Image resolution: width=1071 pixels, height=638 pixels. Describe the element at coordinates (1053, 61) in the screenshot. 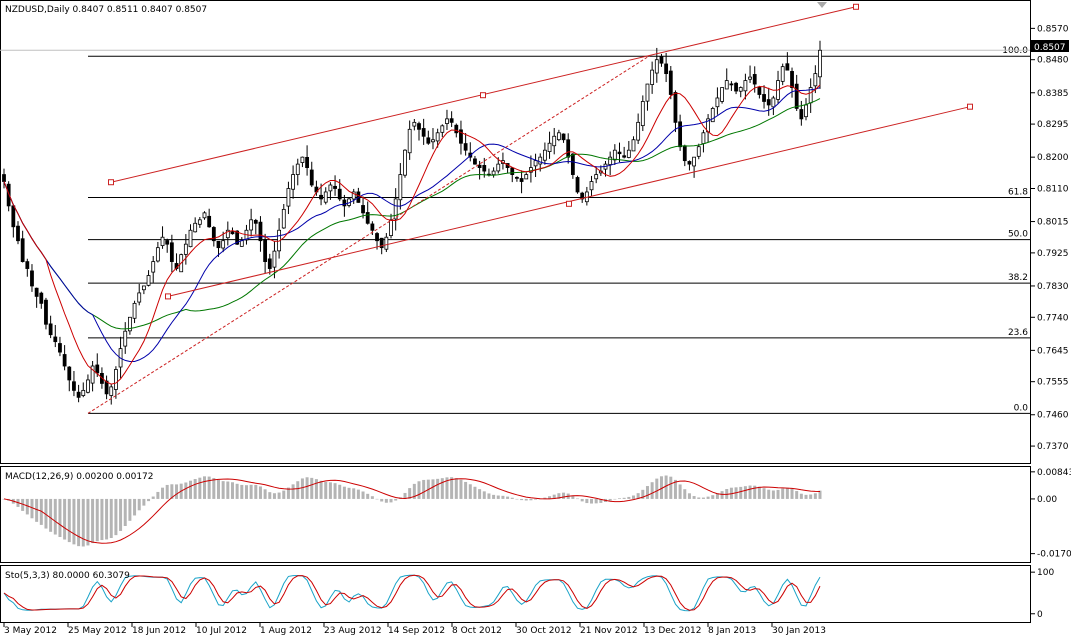

I see `price-tick-label: 0.8480` at that location.